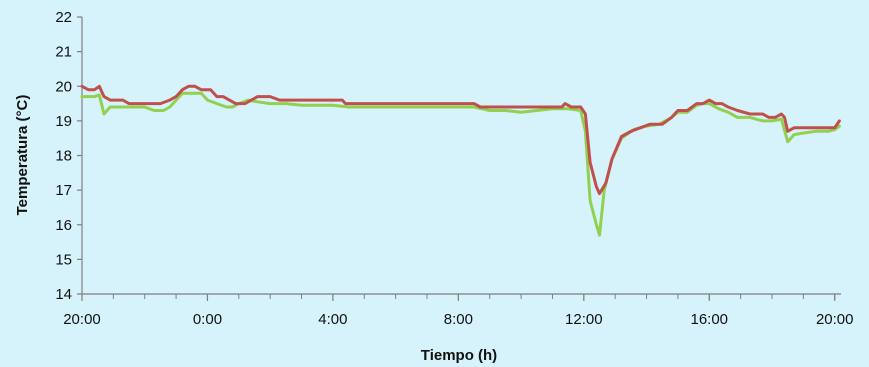 The image size is (869, 367). What do you see at coordinates (207, 319) in the screenshot?
I see `x-tick-label: 0:00` at bounding box center [207, 319].